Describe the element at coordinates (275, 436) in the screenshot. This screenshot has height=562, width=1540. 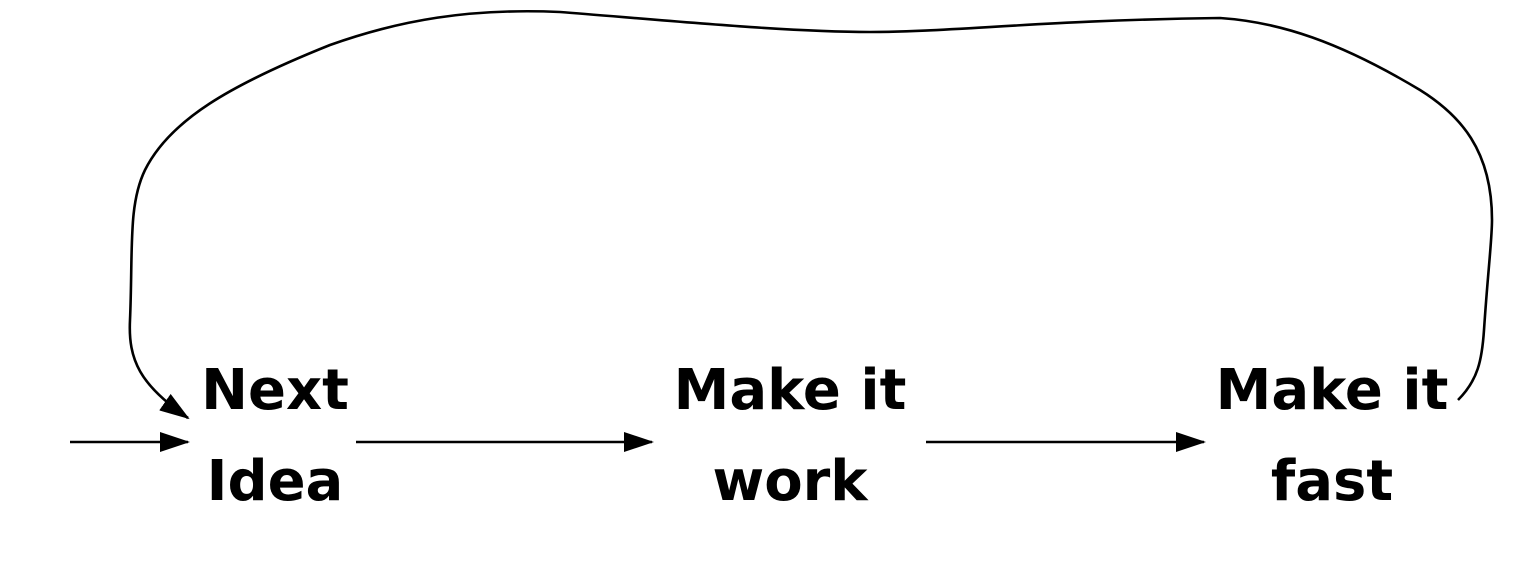
I see `node-next-idea: Next Idea` at that location.